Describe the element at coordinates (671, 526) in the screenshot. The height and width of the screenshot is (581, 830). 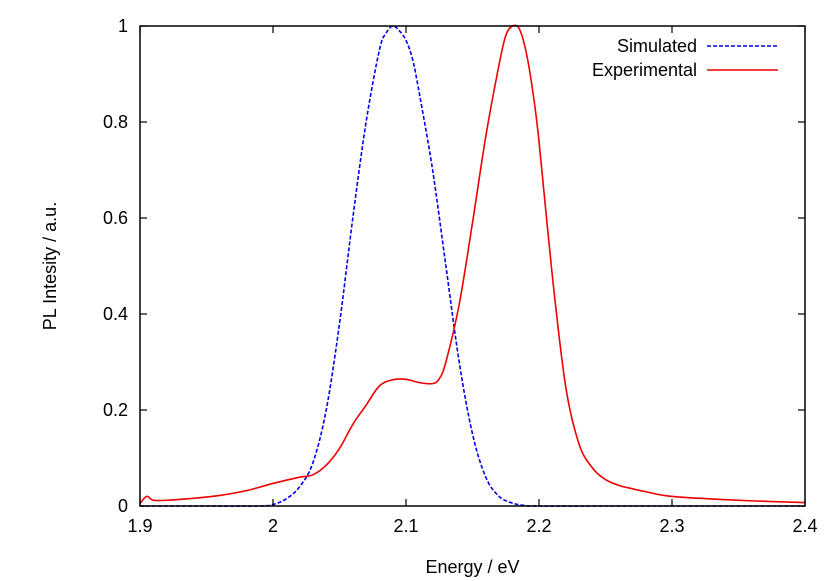
I see `x-tick-label: 2.3` at that location.